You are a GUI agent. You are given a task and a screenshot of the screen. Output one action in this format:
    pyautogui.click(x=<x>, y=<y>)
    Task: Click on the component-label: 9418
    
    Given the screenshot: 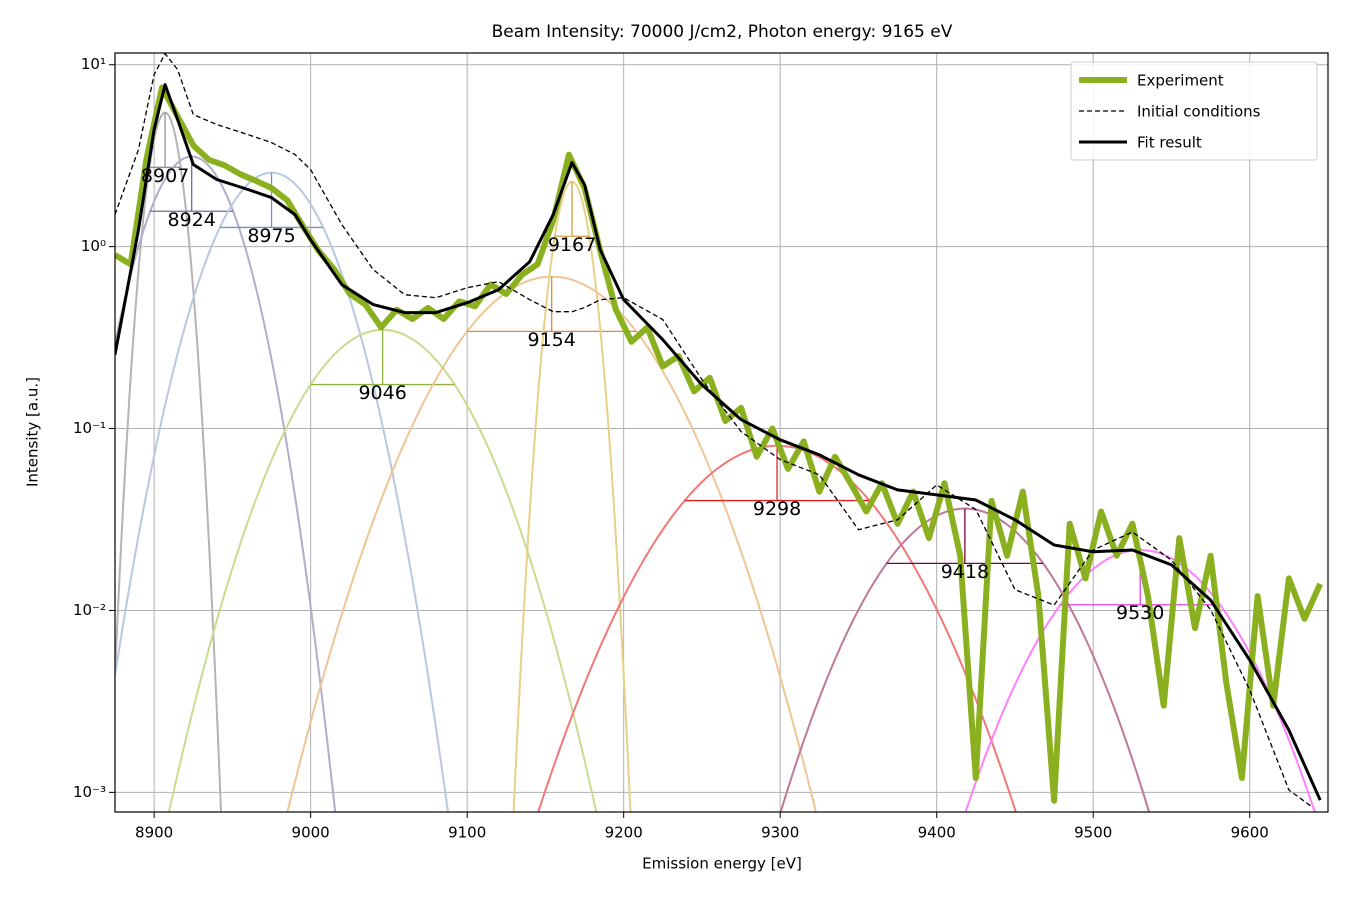 What is the action you would take?
    pyautogui.click(x=965, y=572)
    